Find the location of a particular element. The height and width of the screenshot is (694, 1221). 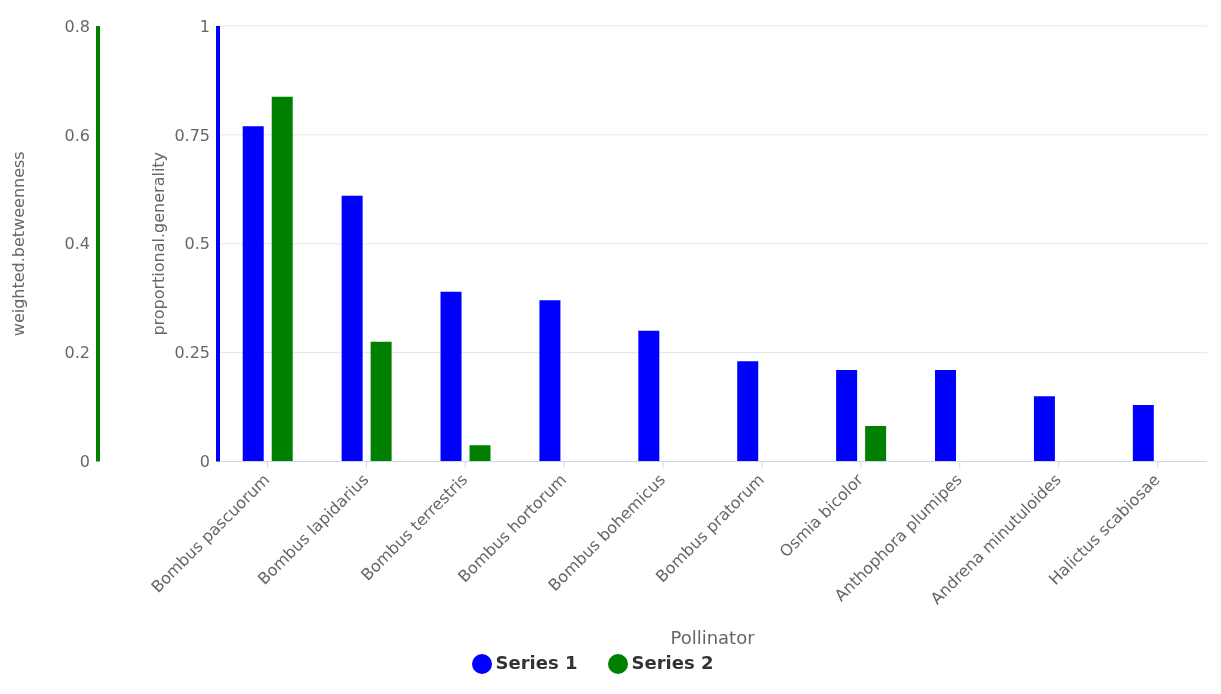

legend-label: Series 1 is located at coordinates (536, 662).